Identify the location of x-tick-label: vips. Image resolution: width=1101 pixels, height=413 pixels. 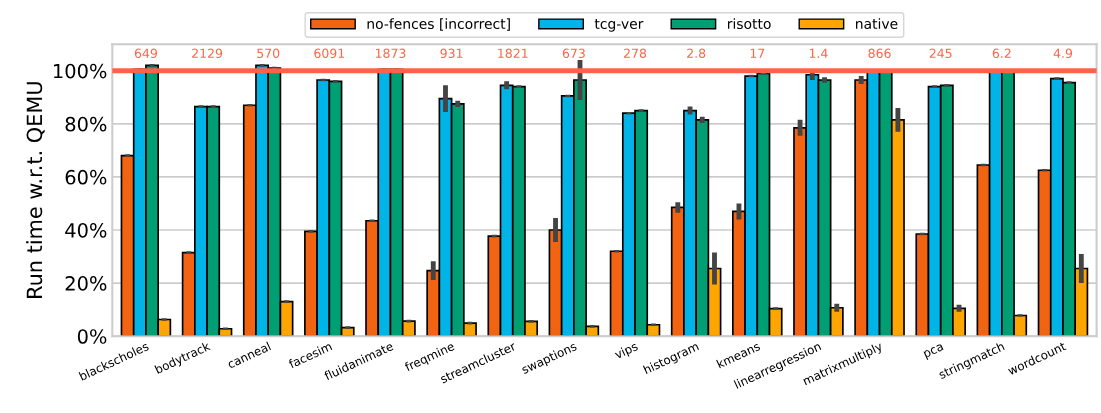
(626, 351).